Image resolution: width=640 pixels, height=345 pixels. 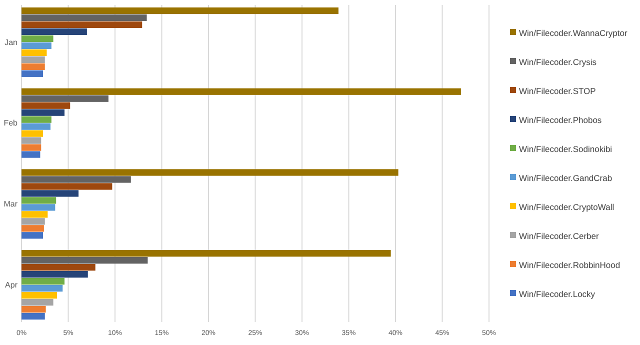 What do you see at coordinates (557, 61) in the screenshot?
I see `legend-label: Win/Filecoder.Crysis` at bounding box center [557, 61].